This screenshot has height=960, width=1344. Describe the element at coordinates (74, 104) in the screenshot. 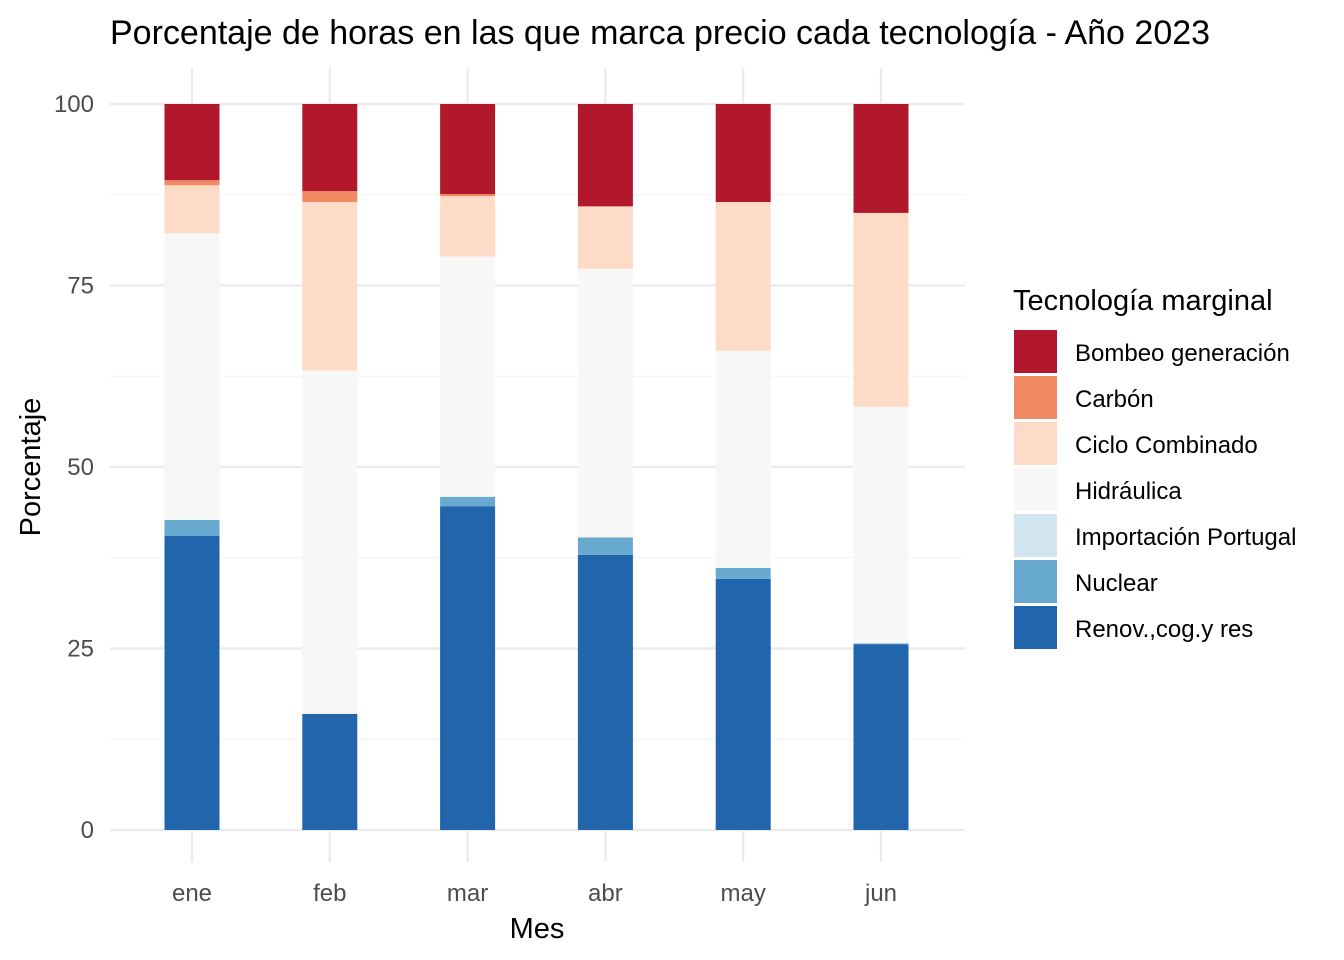

I see `y-tick-label: 100` at that location.